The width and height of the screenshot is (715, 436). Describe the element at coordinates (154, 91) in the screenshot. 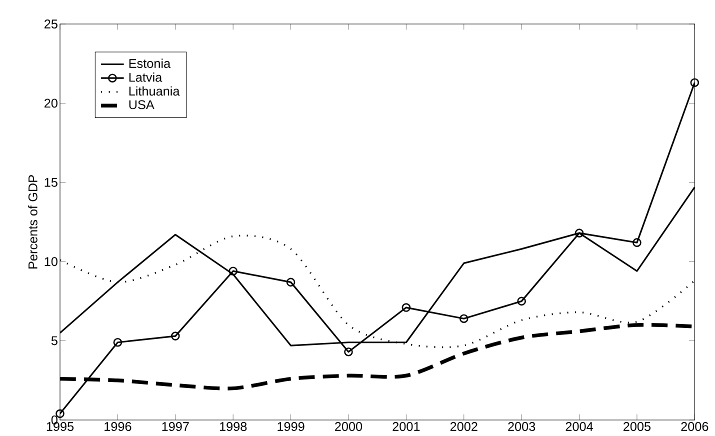

I see `legend-label: Lithuania` at that location.